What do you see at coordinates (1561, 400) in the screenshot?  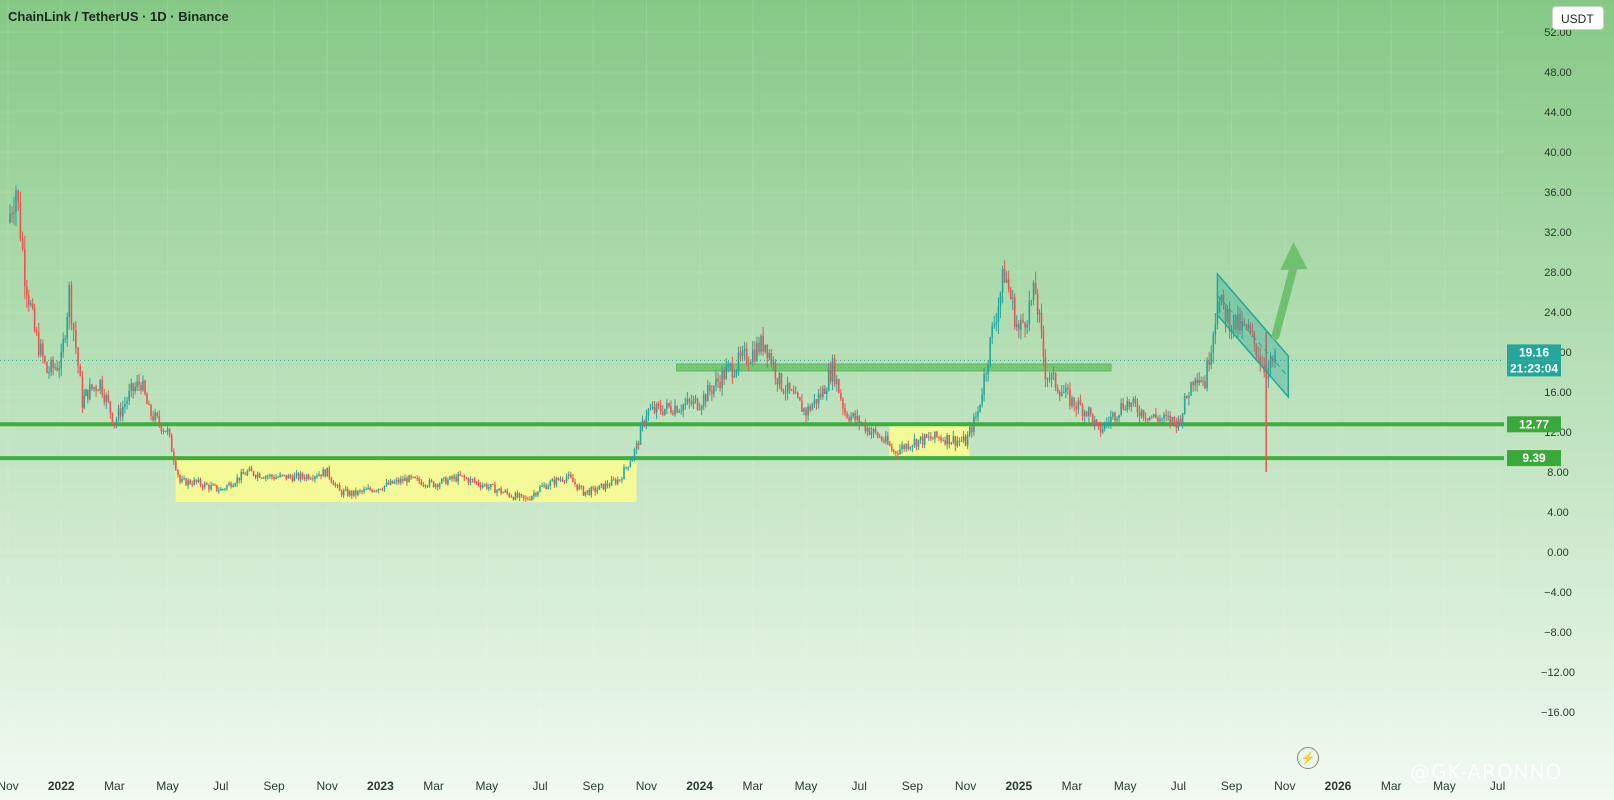 I see `price-axis` at bounding box center [1561, 400].